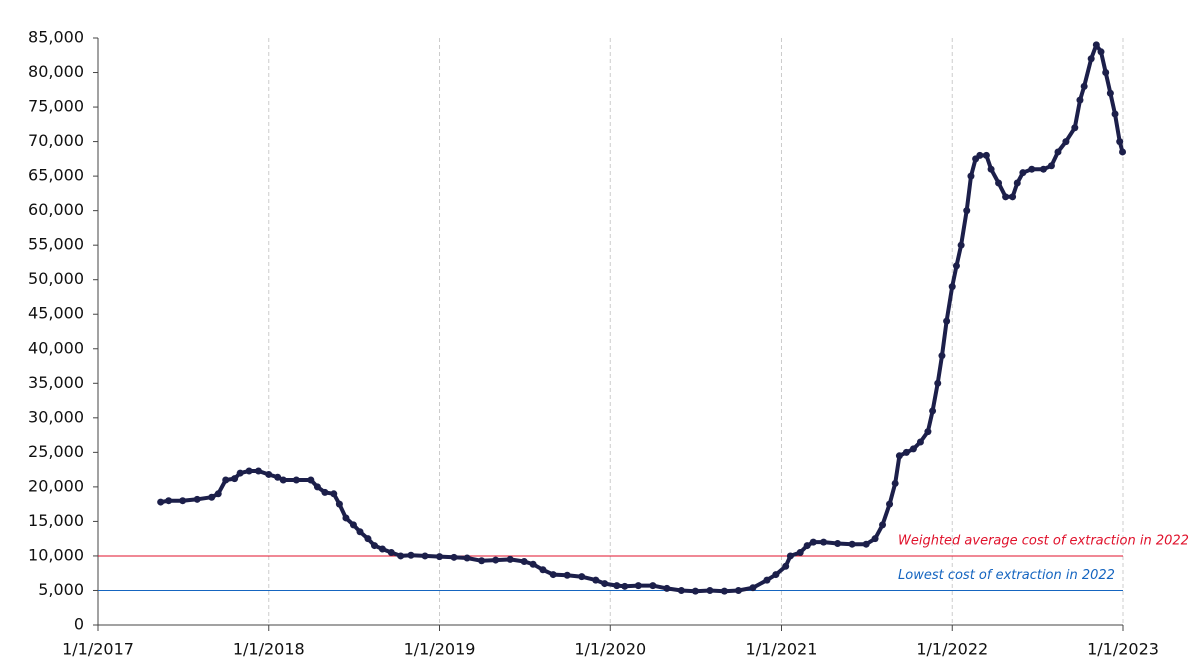 The image size is (1200, 672). What do you see at coordinates (56, 520) in the screenshot?
I see `y-tick-label: 15,000` at bounding box center [56, 520].